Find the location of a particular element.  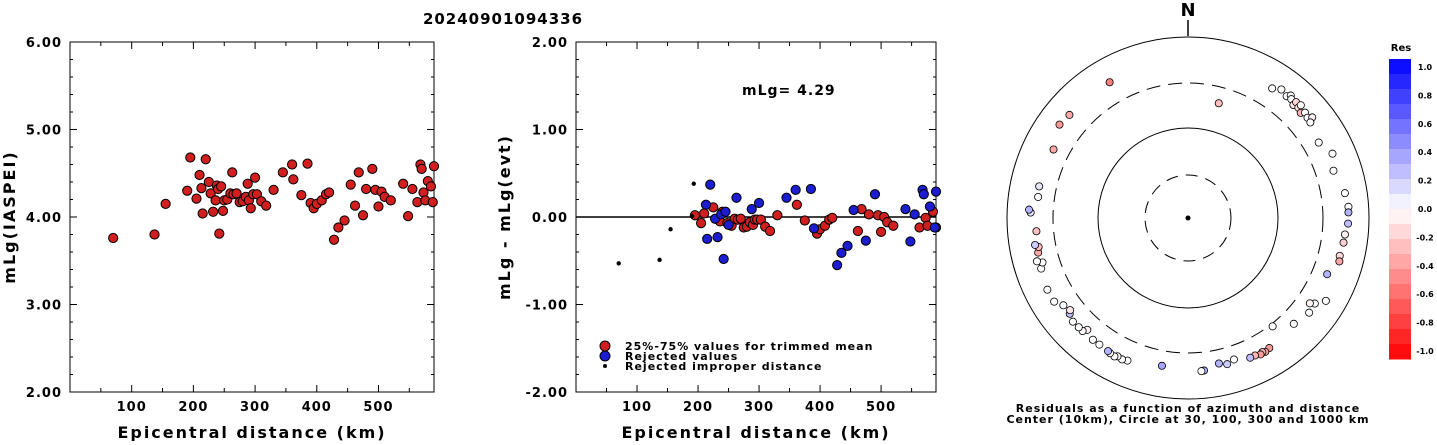

magnitude-x-tick-label: 400 is located at coordinates (317, 407).